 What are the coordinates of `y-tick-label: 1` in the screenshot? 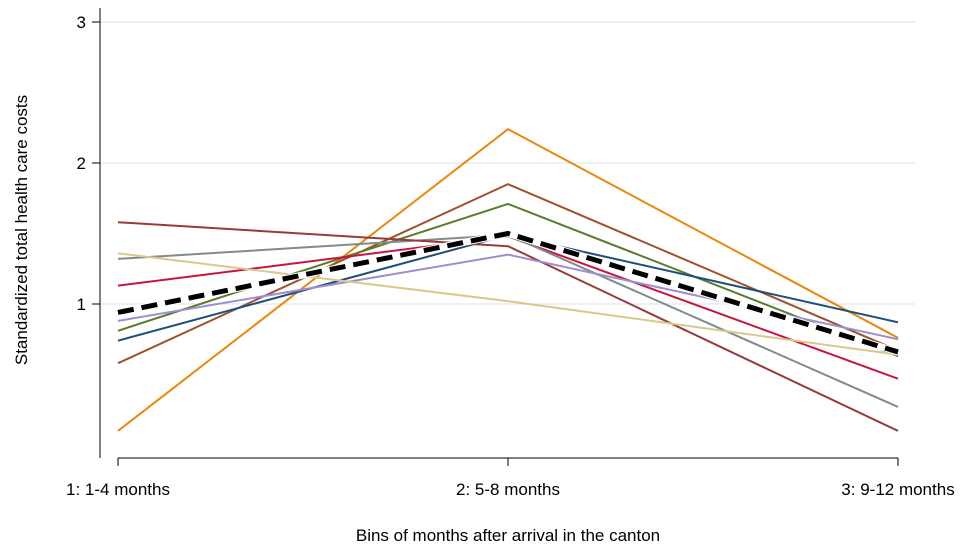 It's located at (81, 304).